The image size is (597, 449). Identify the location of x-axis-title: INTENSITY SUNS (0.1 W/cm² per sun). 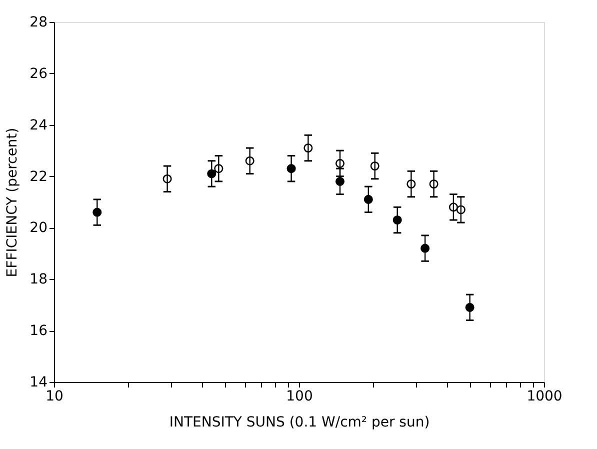
(299, 422).